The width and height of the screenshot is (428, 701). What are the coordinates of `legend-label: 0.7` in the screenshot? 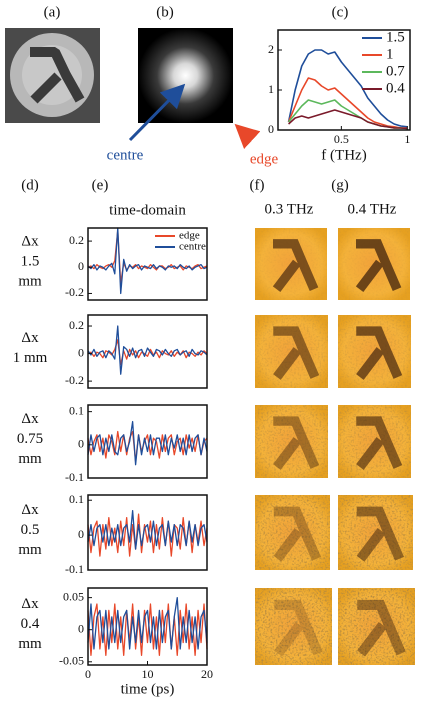 It's located at (395, 71).